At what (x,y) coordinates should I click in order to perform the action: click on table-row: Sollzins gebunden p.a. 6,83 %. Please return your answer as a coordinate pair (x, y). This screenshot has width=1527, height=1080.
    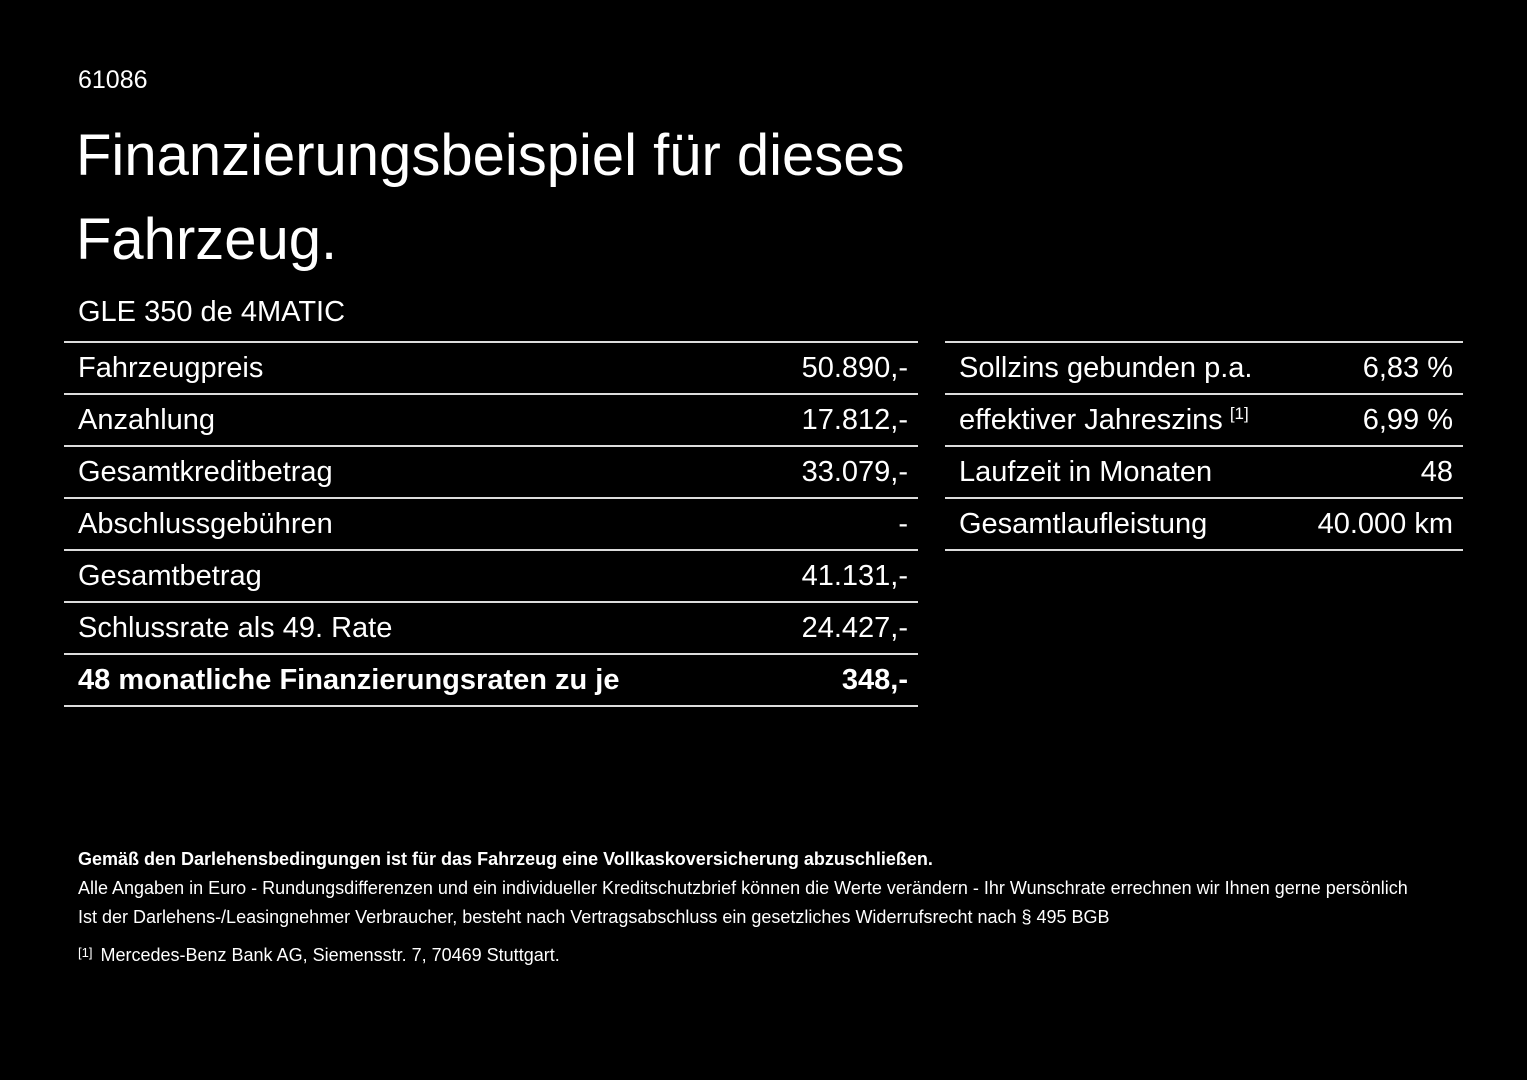
    Looking at the image, I should click on (1204, 367).